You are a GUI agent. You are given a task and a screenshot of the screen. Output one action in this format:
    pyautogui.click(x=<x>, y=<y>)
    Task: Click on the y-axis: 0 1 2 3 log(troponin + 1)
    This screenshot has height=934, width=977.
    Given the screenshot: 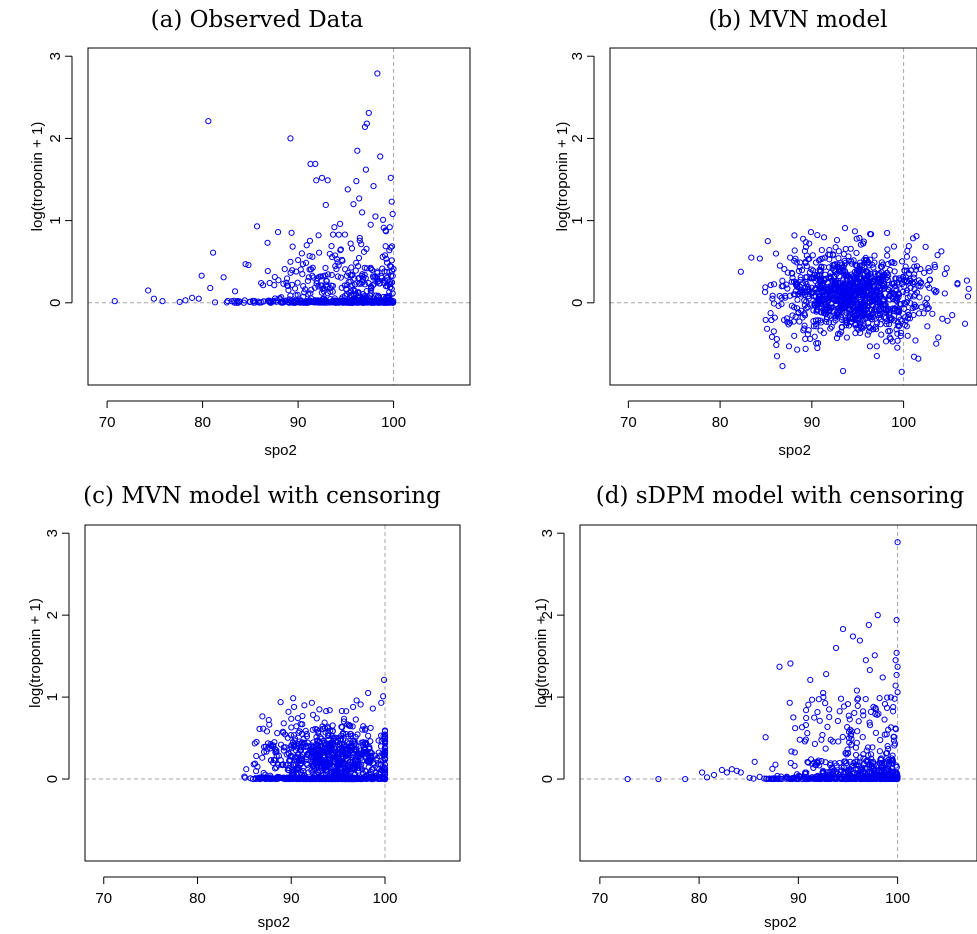 What is the action you would take?
    pyautogui.click(x=51, y=179)
    